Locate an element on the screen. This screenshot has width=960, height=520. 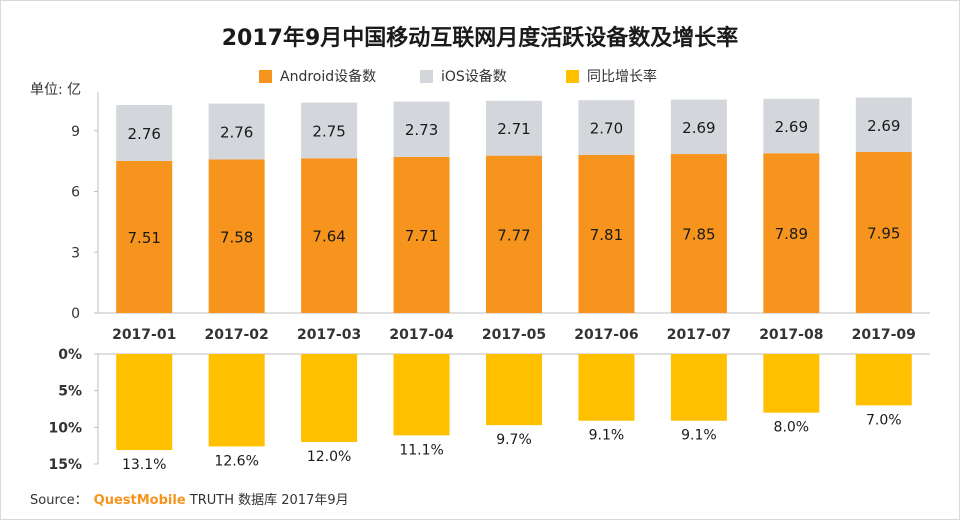
data-label-ios: 2.70 is located at coordinates (606, 129).